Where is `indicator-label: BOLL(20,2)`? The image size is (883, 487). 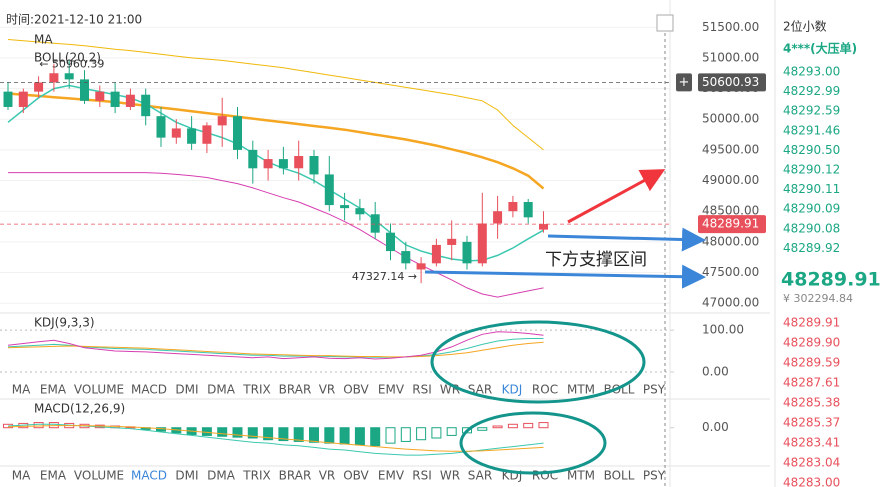 indicator-label: BOLL(20,2) is located at coordinates (67, 58).